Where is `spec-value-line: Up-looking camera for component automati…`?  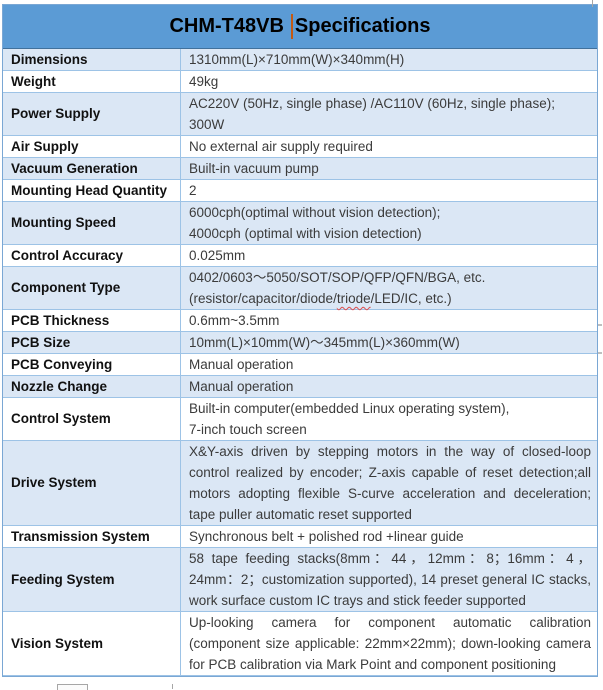 spec-value-line: Up-looking camera for component automati… is located at coordinates (390, 643).